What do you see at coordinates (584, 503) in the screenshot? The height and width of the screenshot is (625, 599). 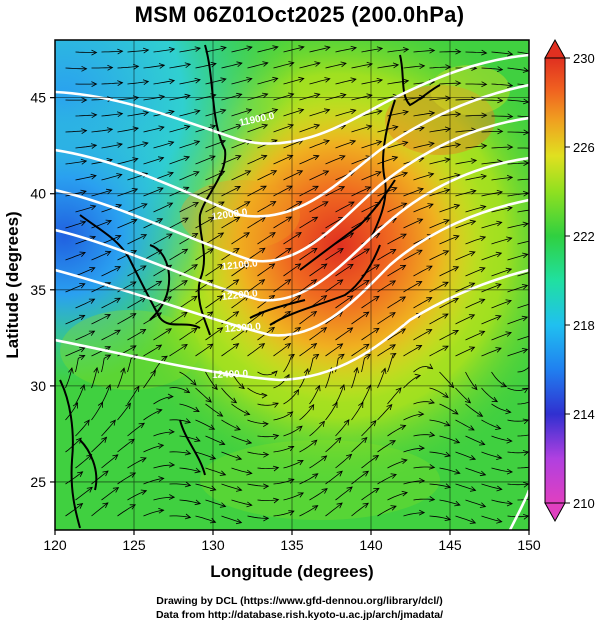 I see `colorbar-tick-label: 210` at bounding box center [584, 503].